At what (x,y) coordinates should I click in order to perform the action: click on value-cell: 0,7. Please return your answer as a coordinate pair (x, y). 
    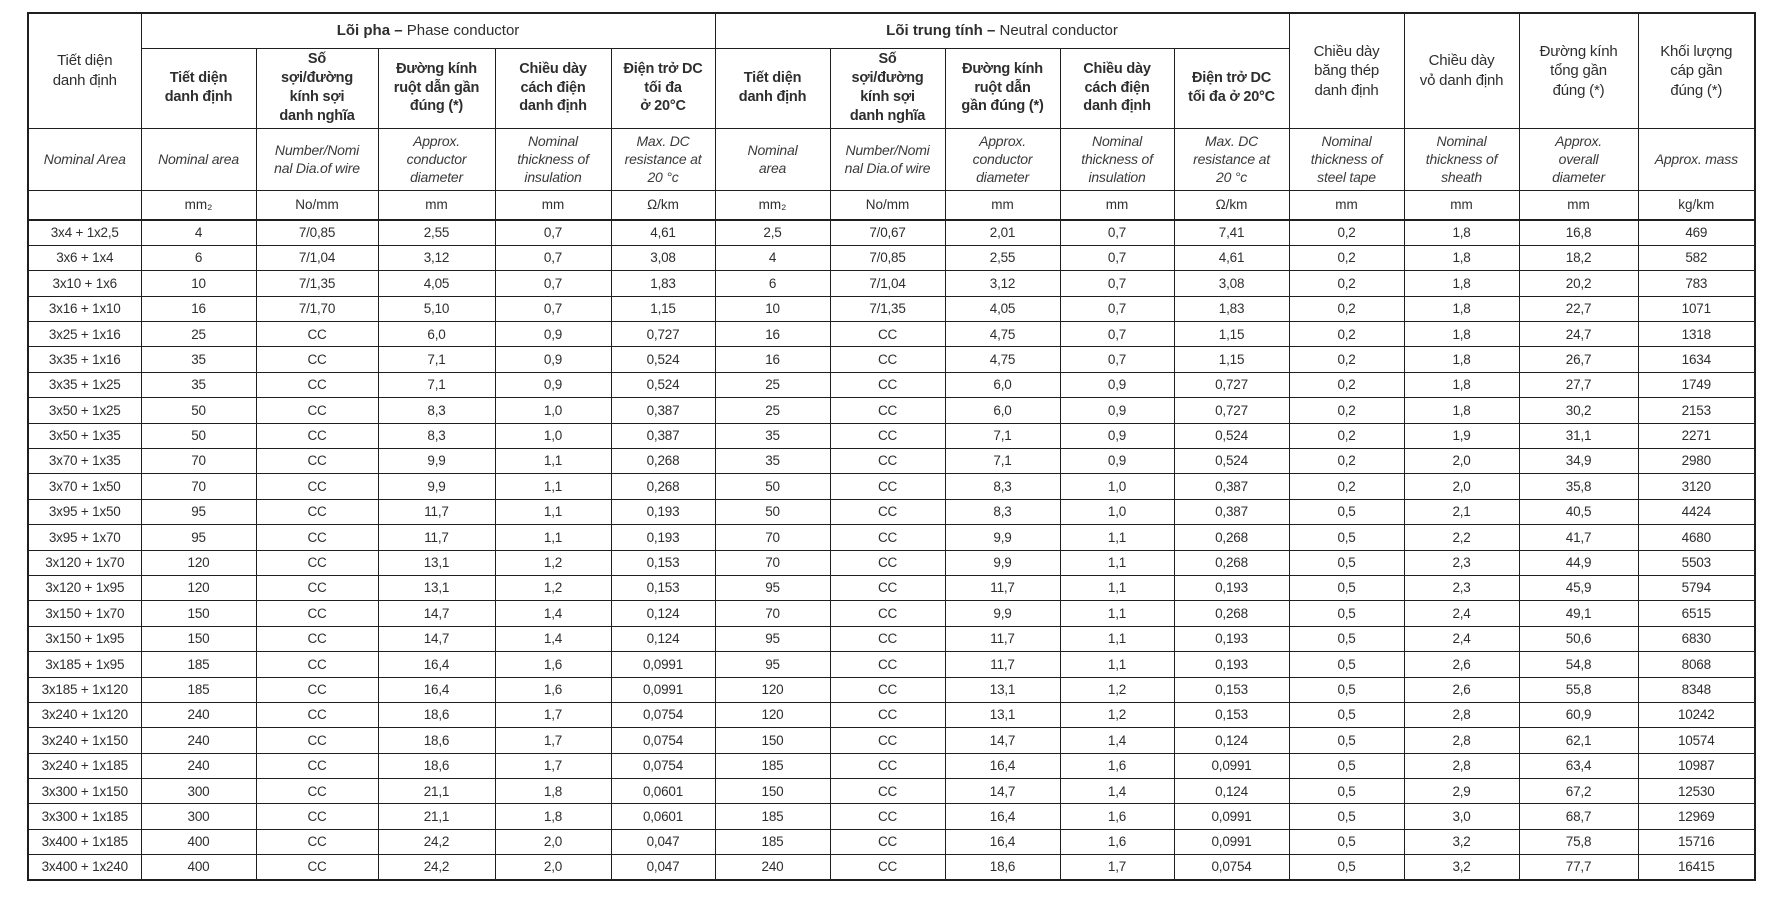
    Looking at the image, I should click on (553, 309).